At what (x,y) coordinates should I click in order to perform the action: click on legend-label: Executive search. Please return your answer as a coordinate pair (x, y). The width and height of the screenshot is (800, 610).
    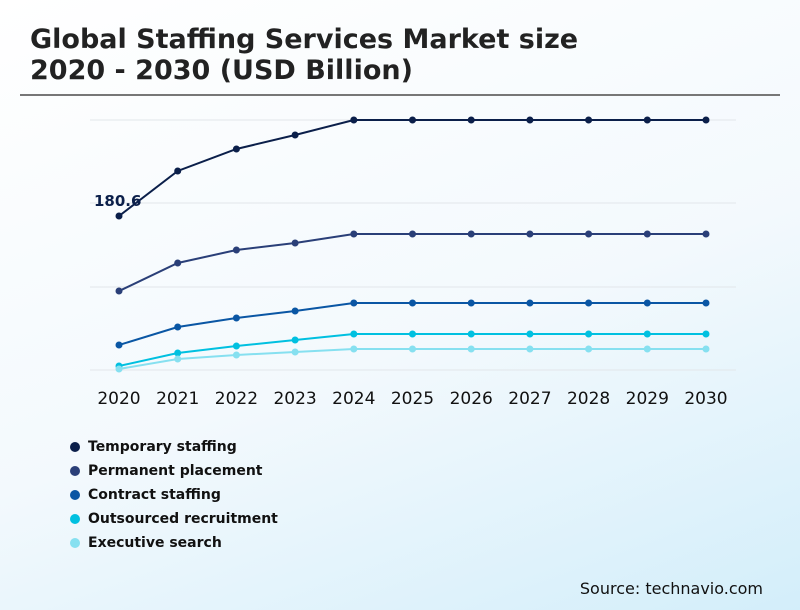
    Looking at the image, I should click on (155, 543).